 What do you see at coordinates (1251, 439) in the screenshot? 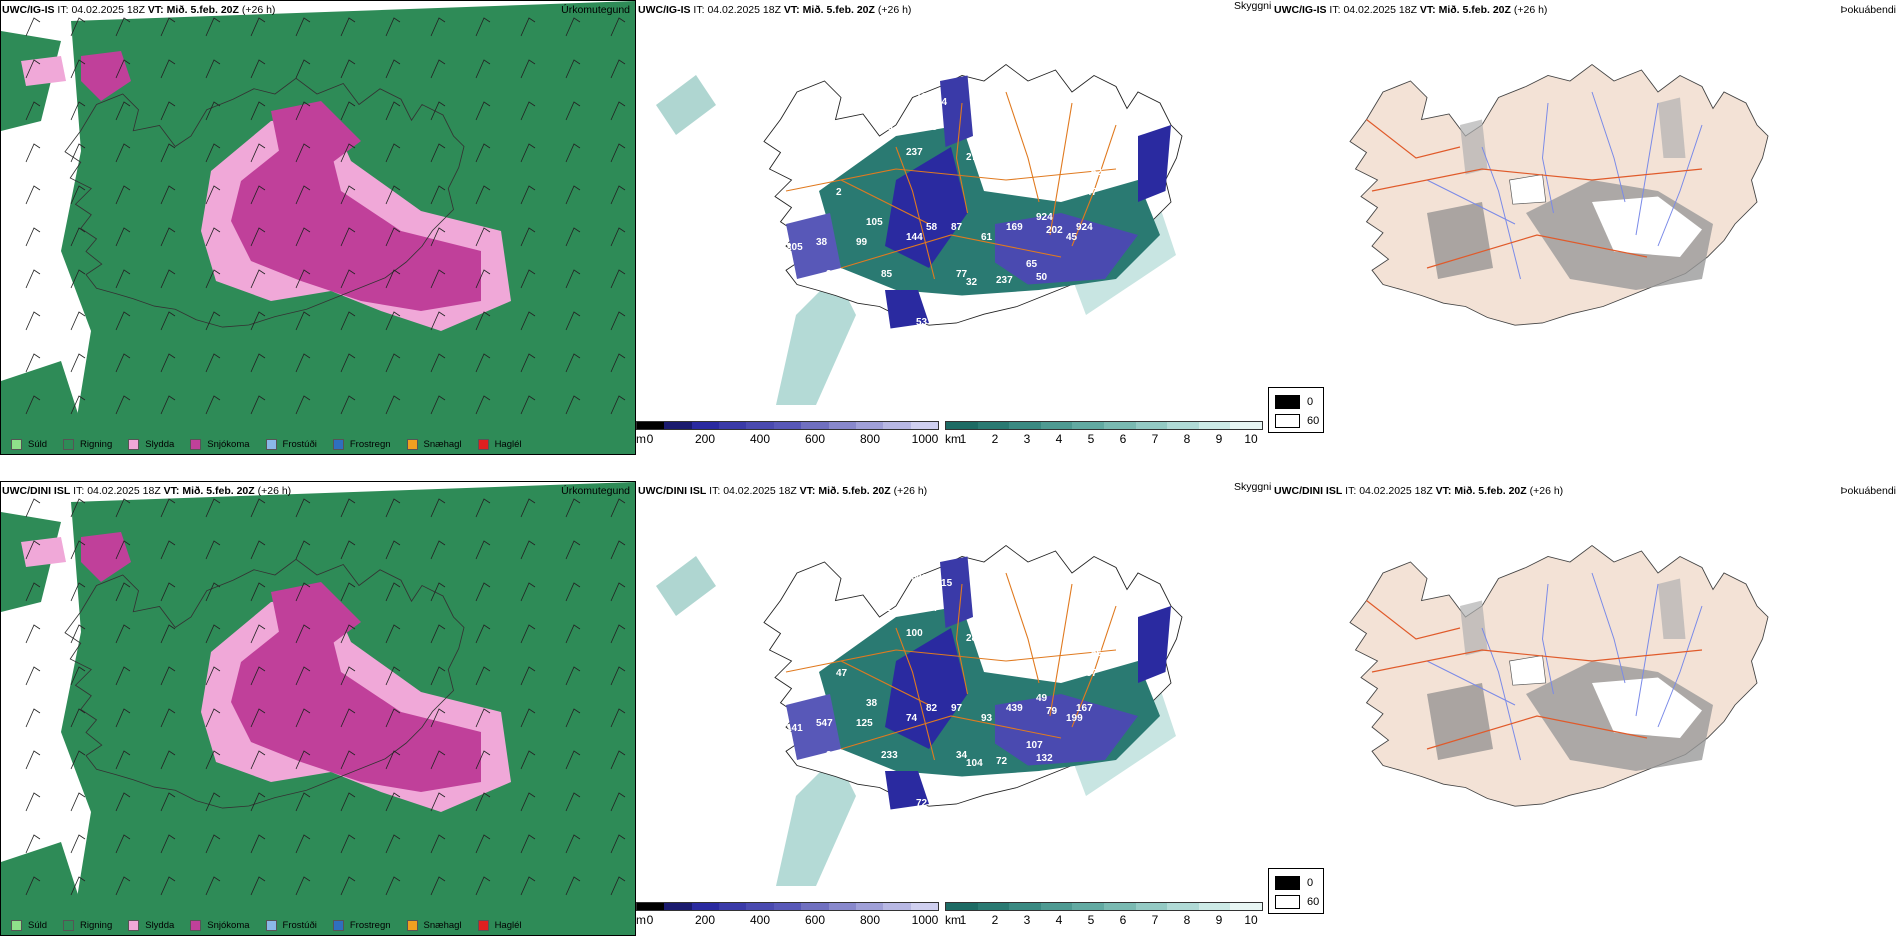
I see `colorbar-tick: 10` at bounding box center [1251, 439].